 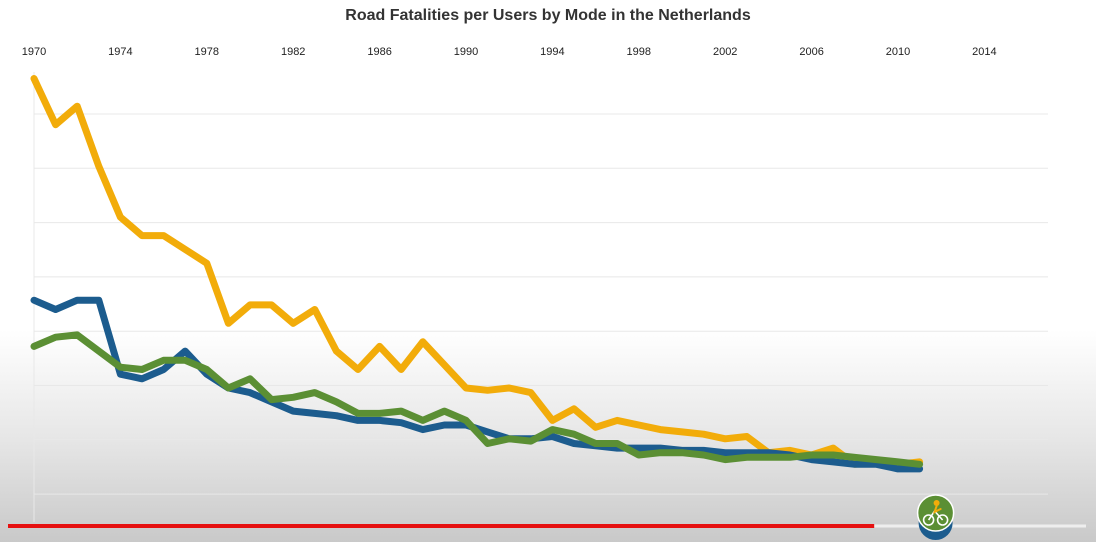 What do you see at coordinates (293, 52) in the screenshot?
I see `x-tick-label: 1982` at bounding box center [293, 52].